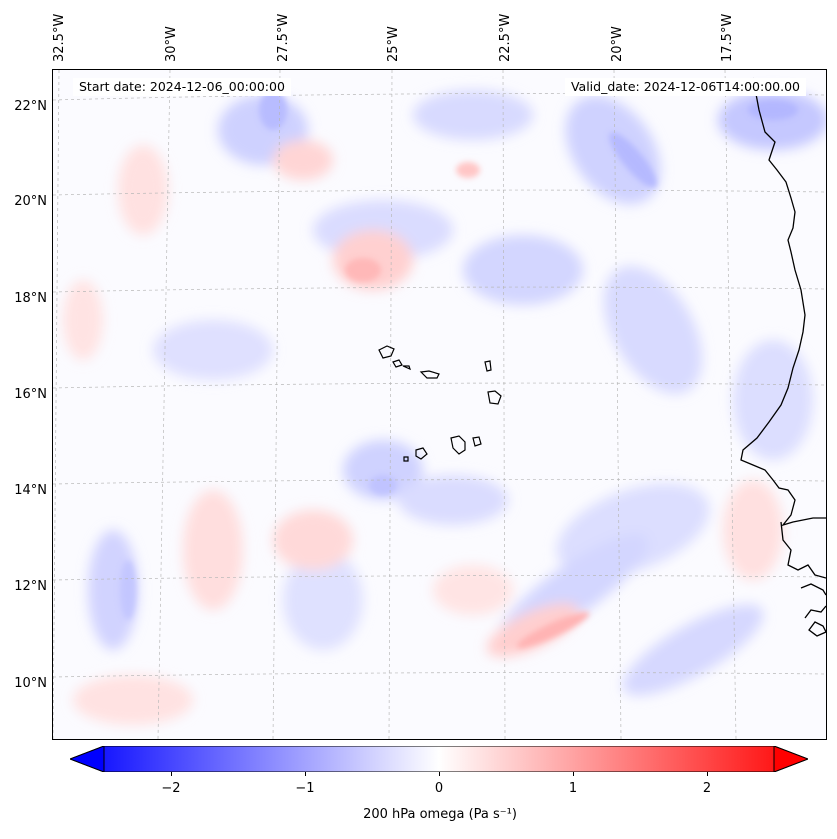  Describe the element at coordinates (617, 44) in the screenshot. I see `lon-label-20w: 20°W` at that location.